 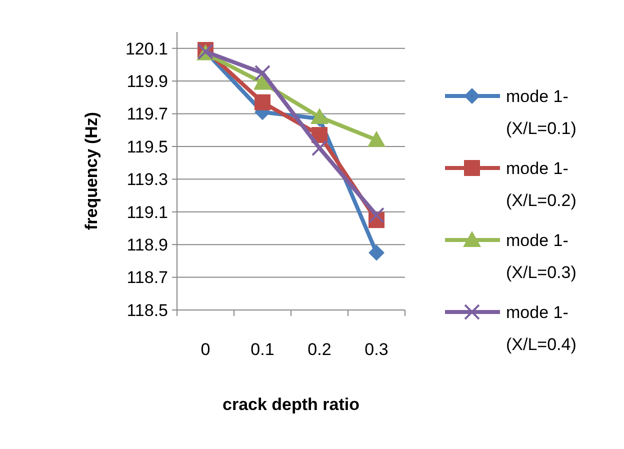 I want to click on y-tick-label: 118.5, so click(x=147, y=310).